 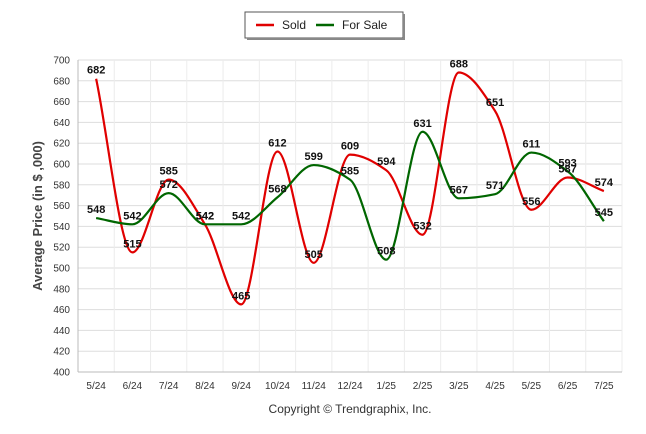 I want to click on y-tick-label: 500, so click(x=61, y=269).